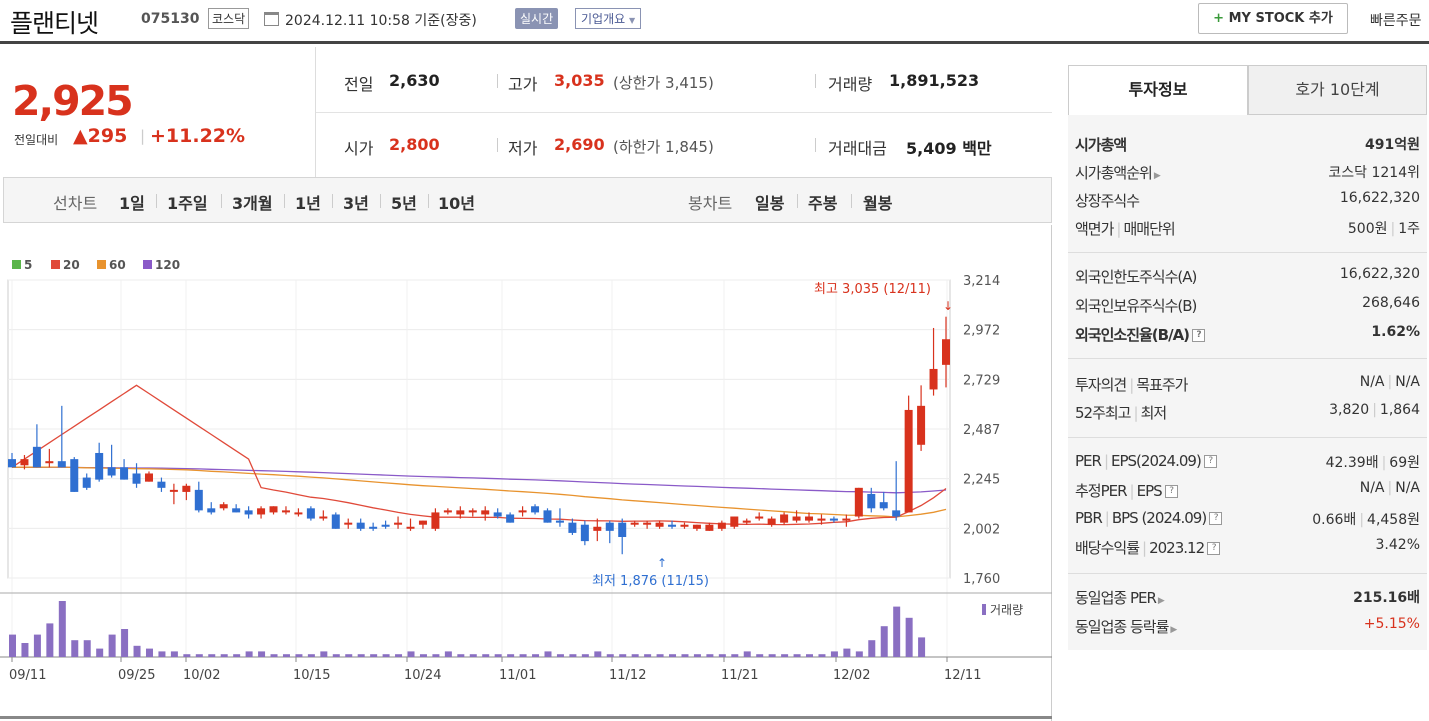 The height and width of the screenshot is (721, 1429). I want to click on line-period-3y: 3년, so click(356, 203).